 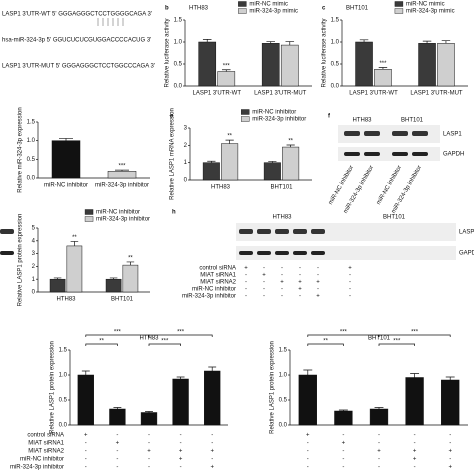 What do you see at coordinates (122, 186) in the screenshot?
I see `x-tick-label: miR-324-3p inhibitor` at bounding box center [122, 186].